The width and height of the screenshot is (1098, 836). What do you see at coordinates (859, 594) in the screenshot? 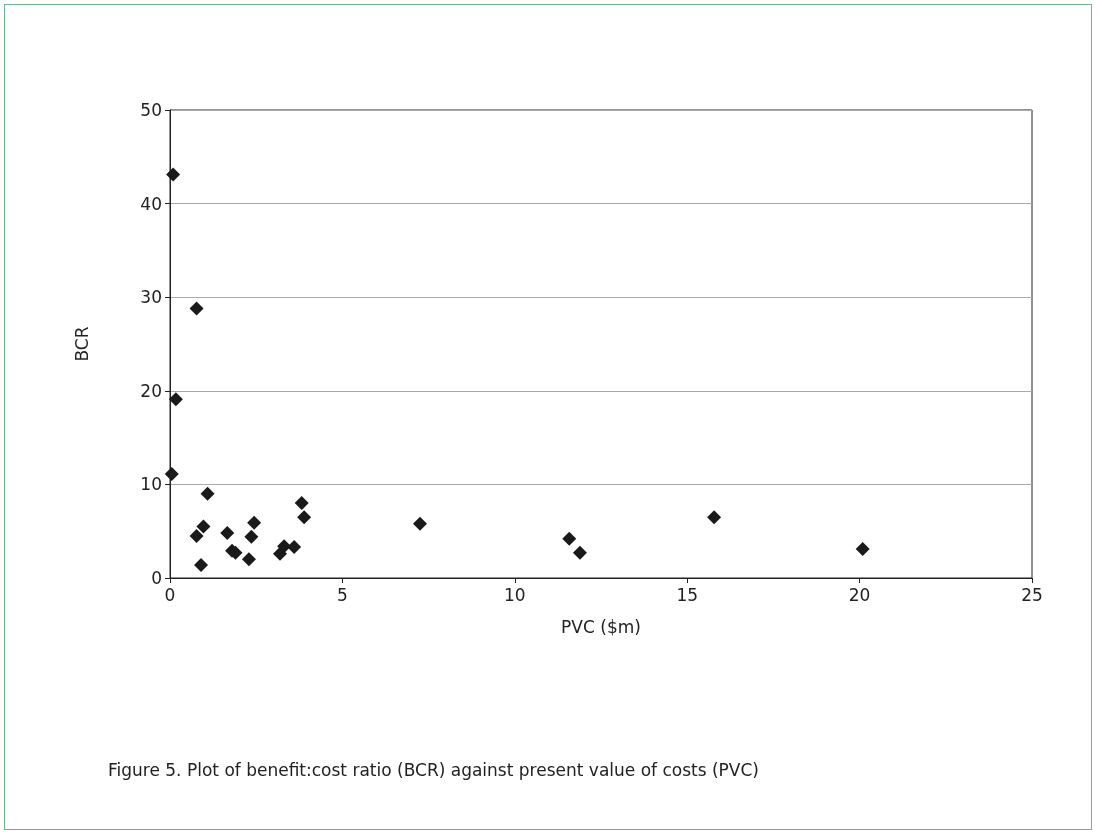
I see `x-tick-label: 20` at bounding box center [859, 594].